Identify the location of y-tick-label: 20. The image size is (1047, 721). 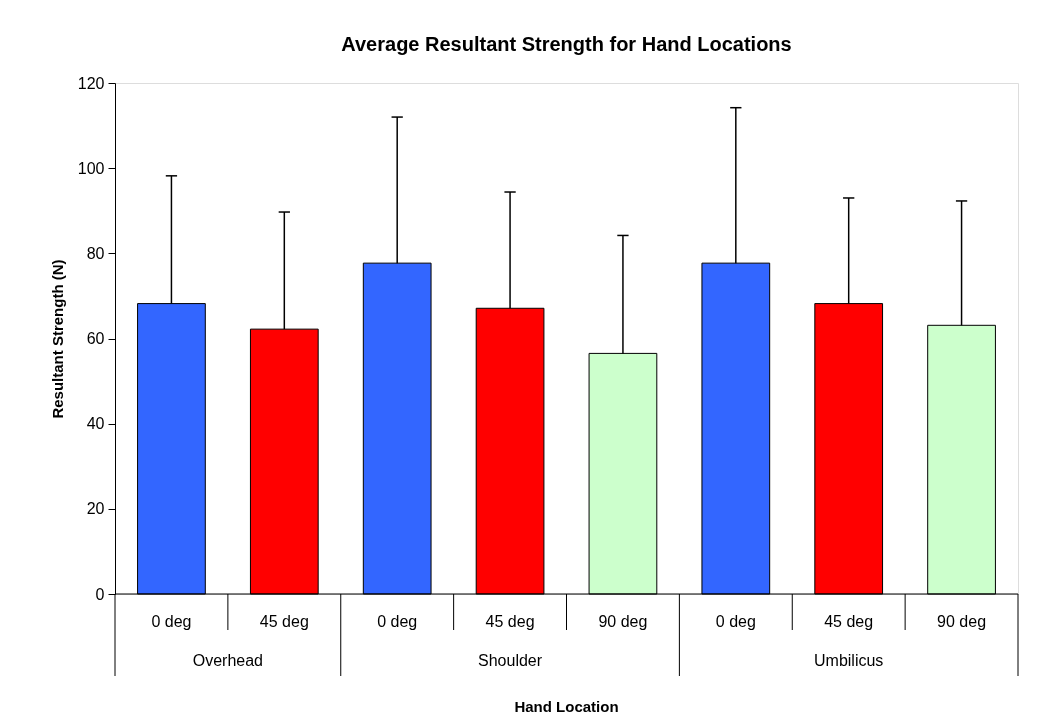
(95, 509).